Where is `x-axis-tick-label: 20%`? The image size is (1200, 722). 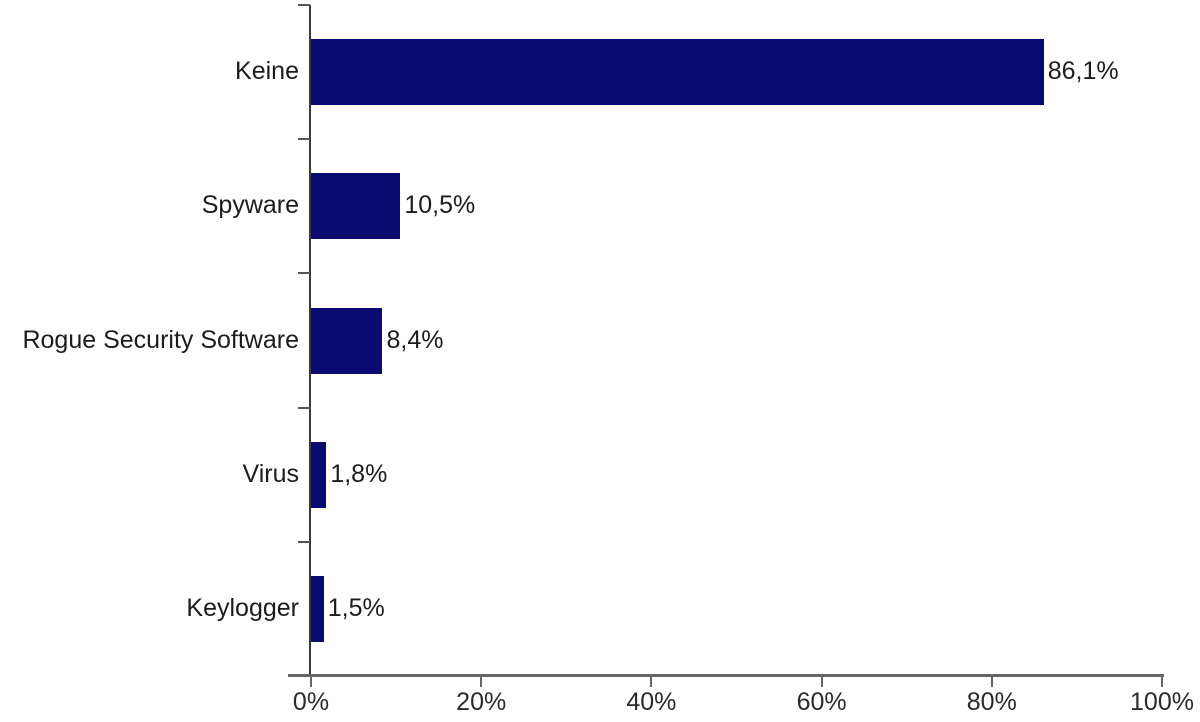
x-axis-tick-label: 20% is located at coordinates (481, 702).